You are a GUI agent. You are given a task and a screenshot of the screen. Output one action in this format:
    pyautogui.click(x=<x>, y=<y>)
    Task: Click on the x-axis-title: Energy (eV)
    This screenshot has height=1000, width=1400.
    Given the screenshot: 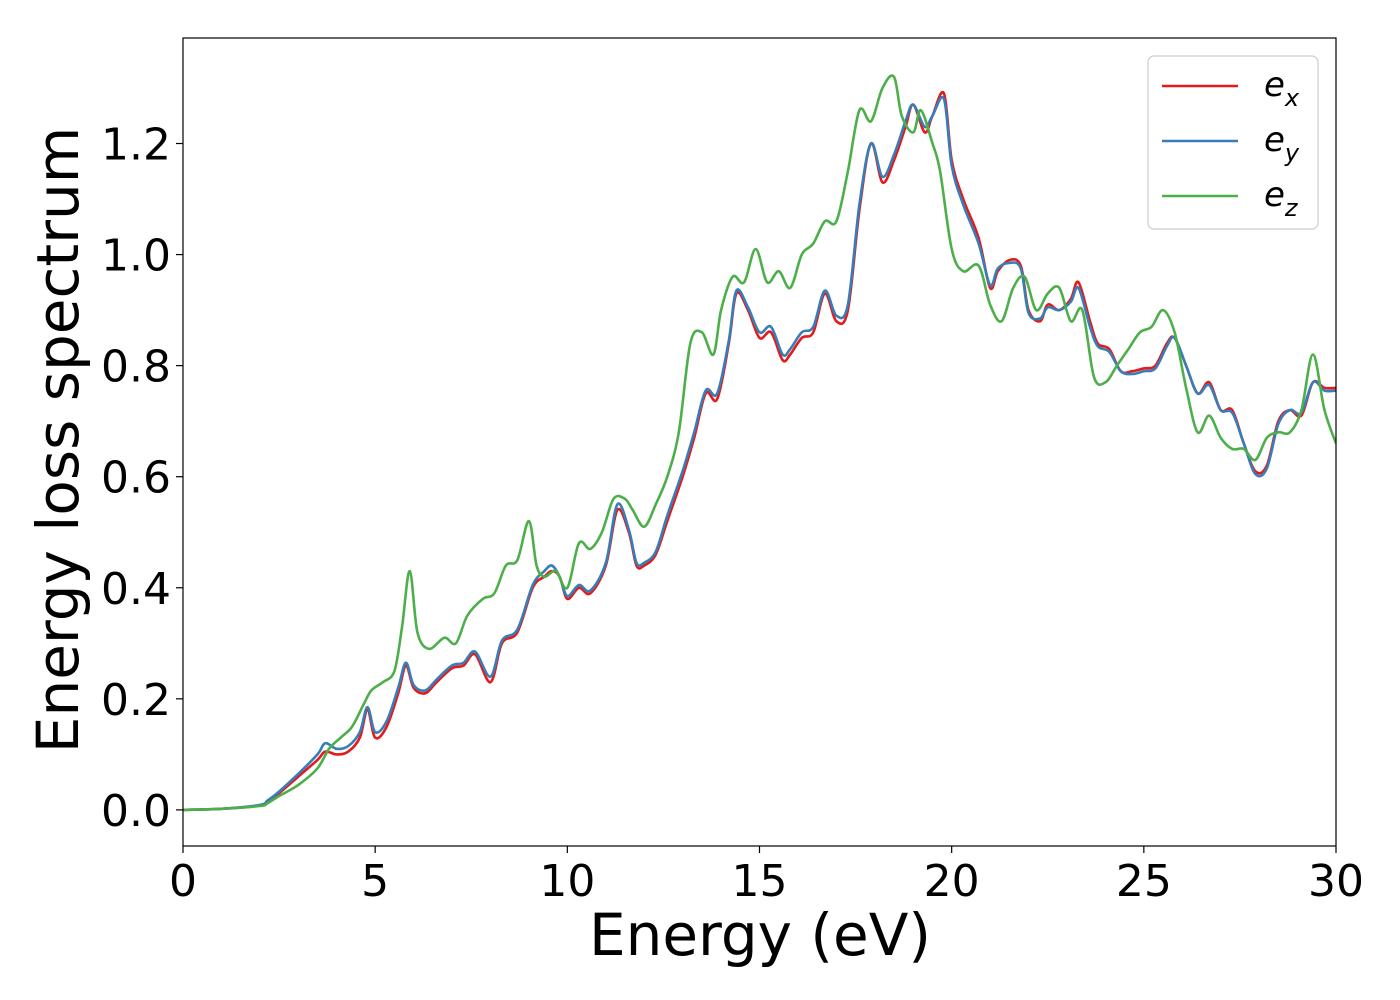 What is the action you would take?
    pyautogui.click(x=760, y=935)
    